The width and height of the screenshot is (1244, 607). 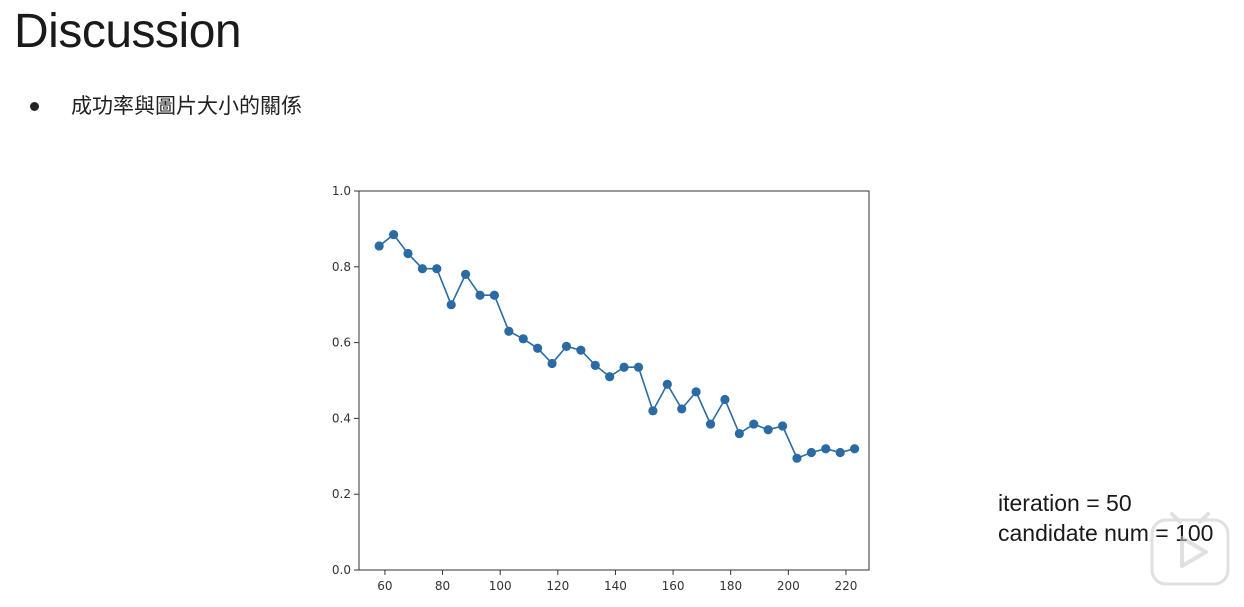 I want to click on play-button-logo-icon, so click(x=1190, y=550).